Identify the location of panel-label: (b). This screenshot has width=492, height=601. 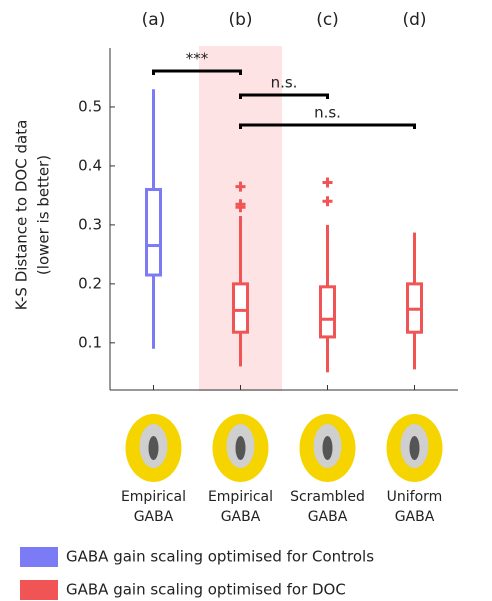
(240, 20).